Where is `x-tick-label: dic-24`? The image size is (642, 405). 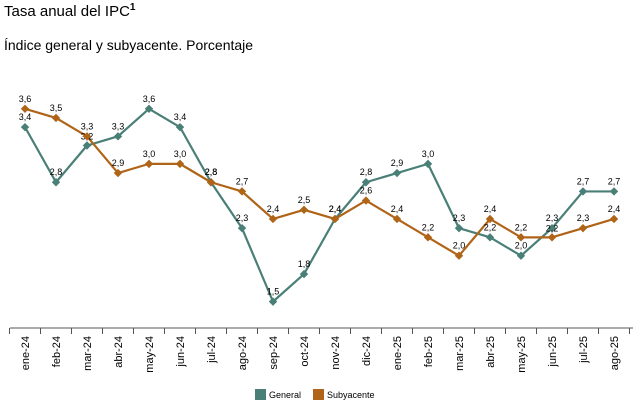 x-tick-label: dic-24 is located at coordinates (367, 351).